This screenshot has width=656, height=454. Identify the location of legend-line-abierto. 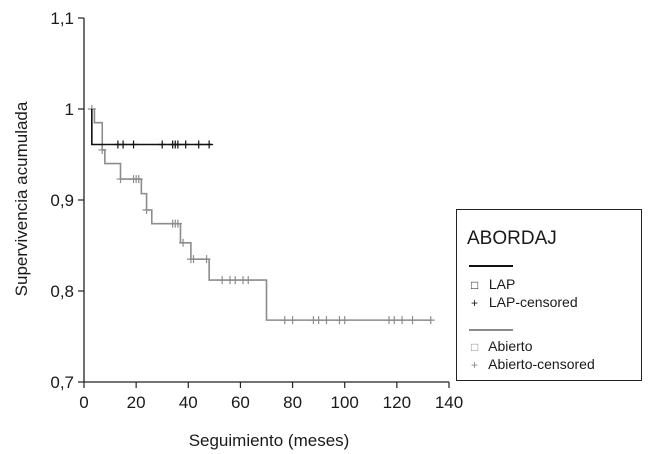
(491, 330).